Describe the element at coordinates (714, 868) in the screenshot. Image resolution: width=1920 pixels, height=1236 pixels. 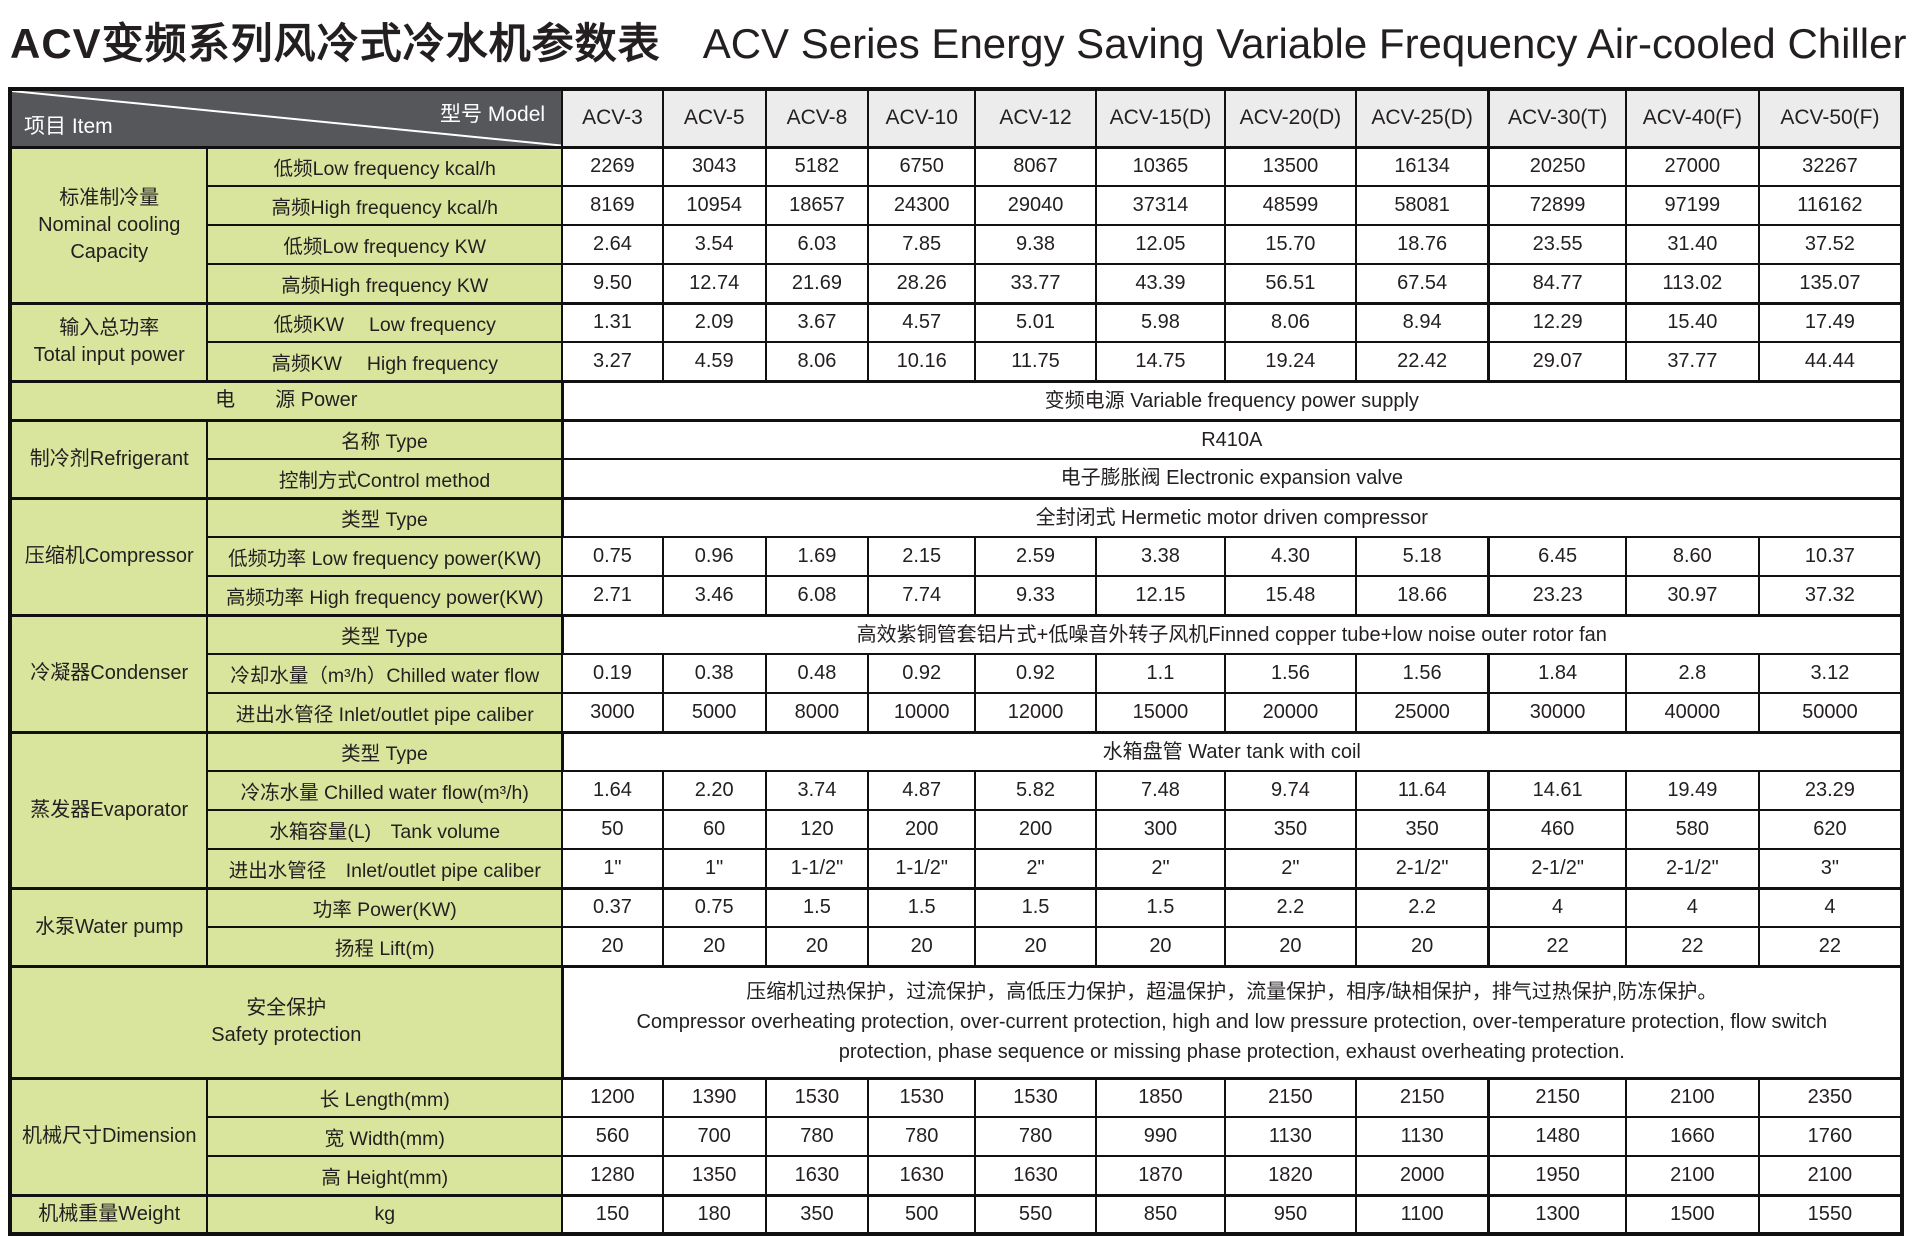
I see `value-cell: 1"` at that location.